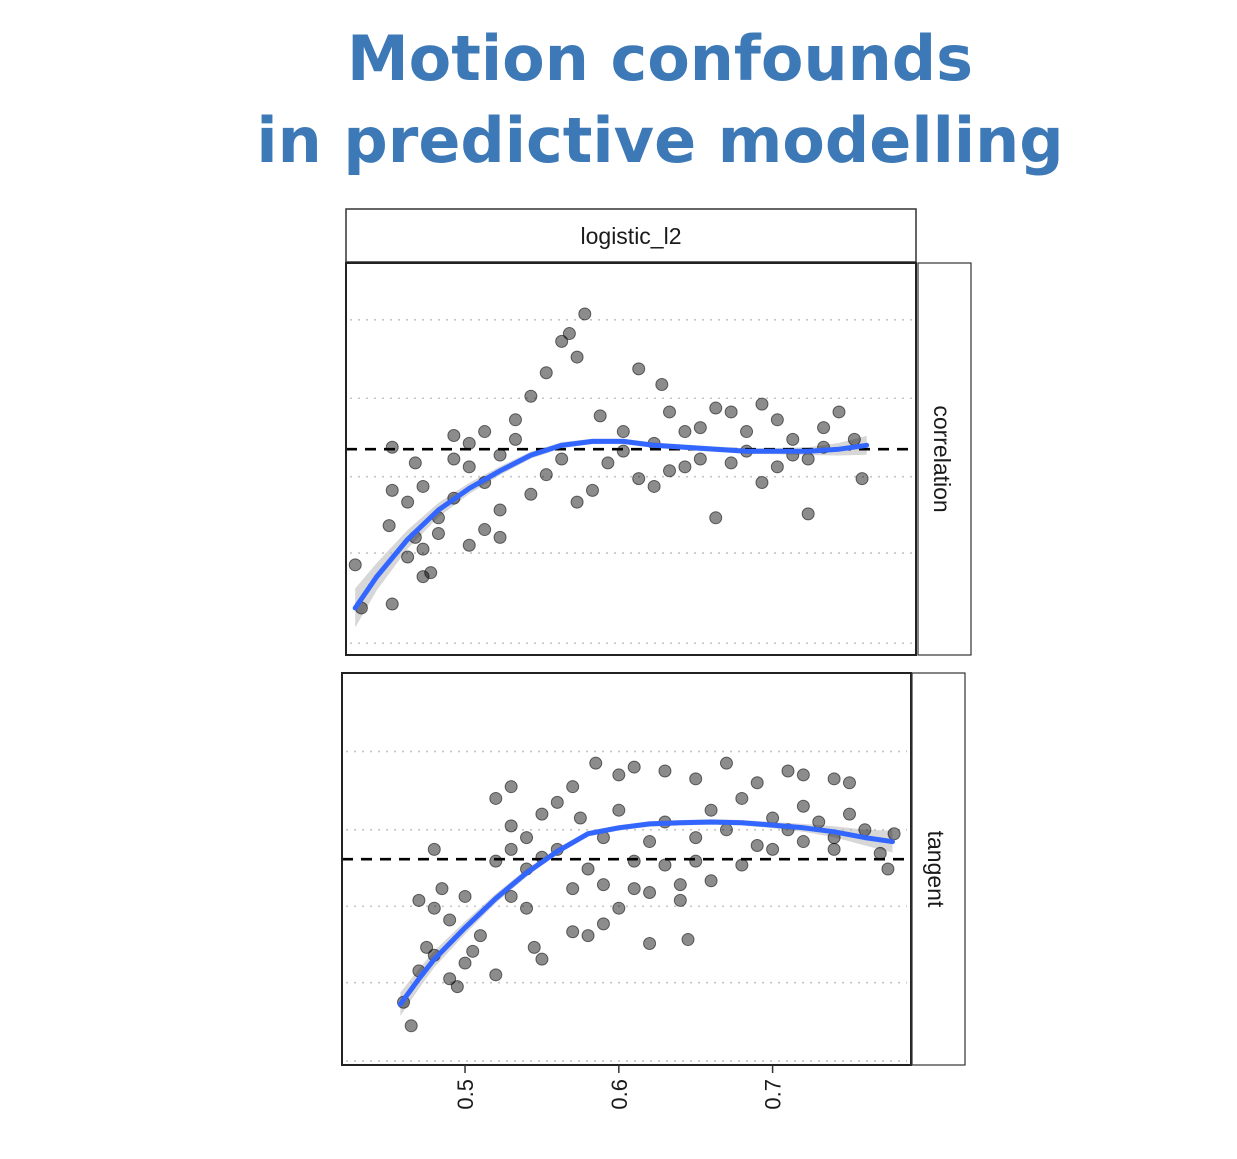 The height and width of the screenshot is (1159, 1237). I want to click on x-axis: 0.5 0.6 0.7, so click(619, 1087).